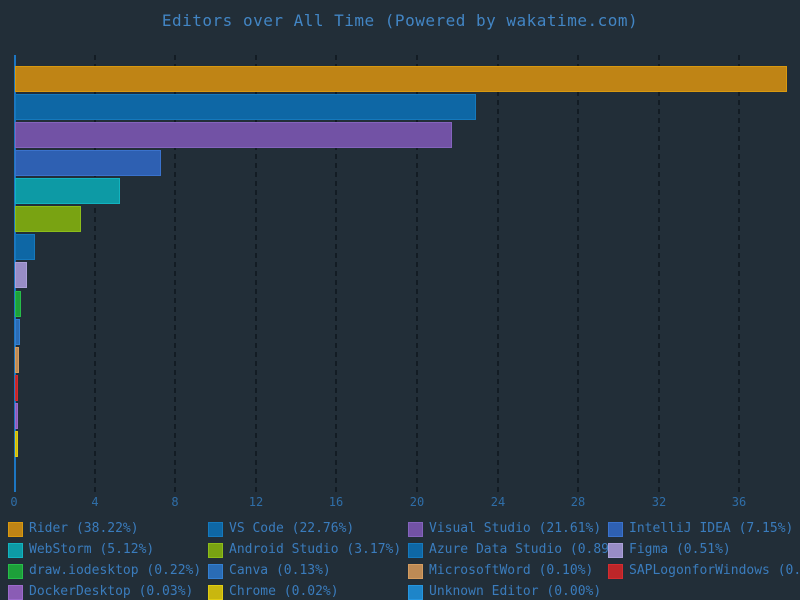 Image resolution: width=800 pixels, height=600 pixels. I want to click on bar-figma, so click(21, 275).